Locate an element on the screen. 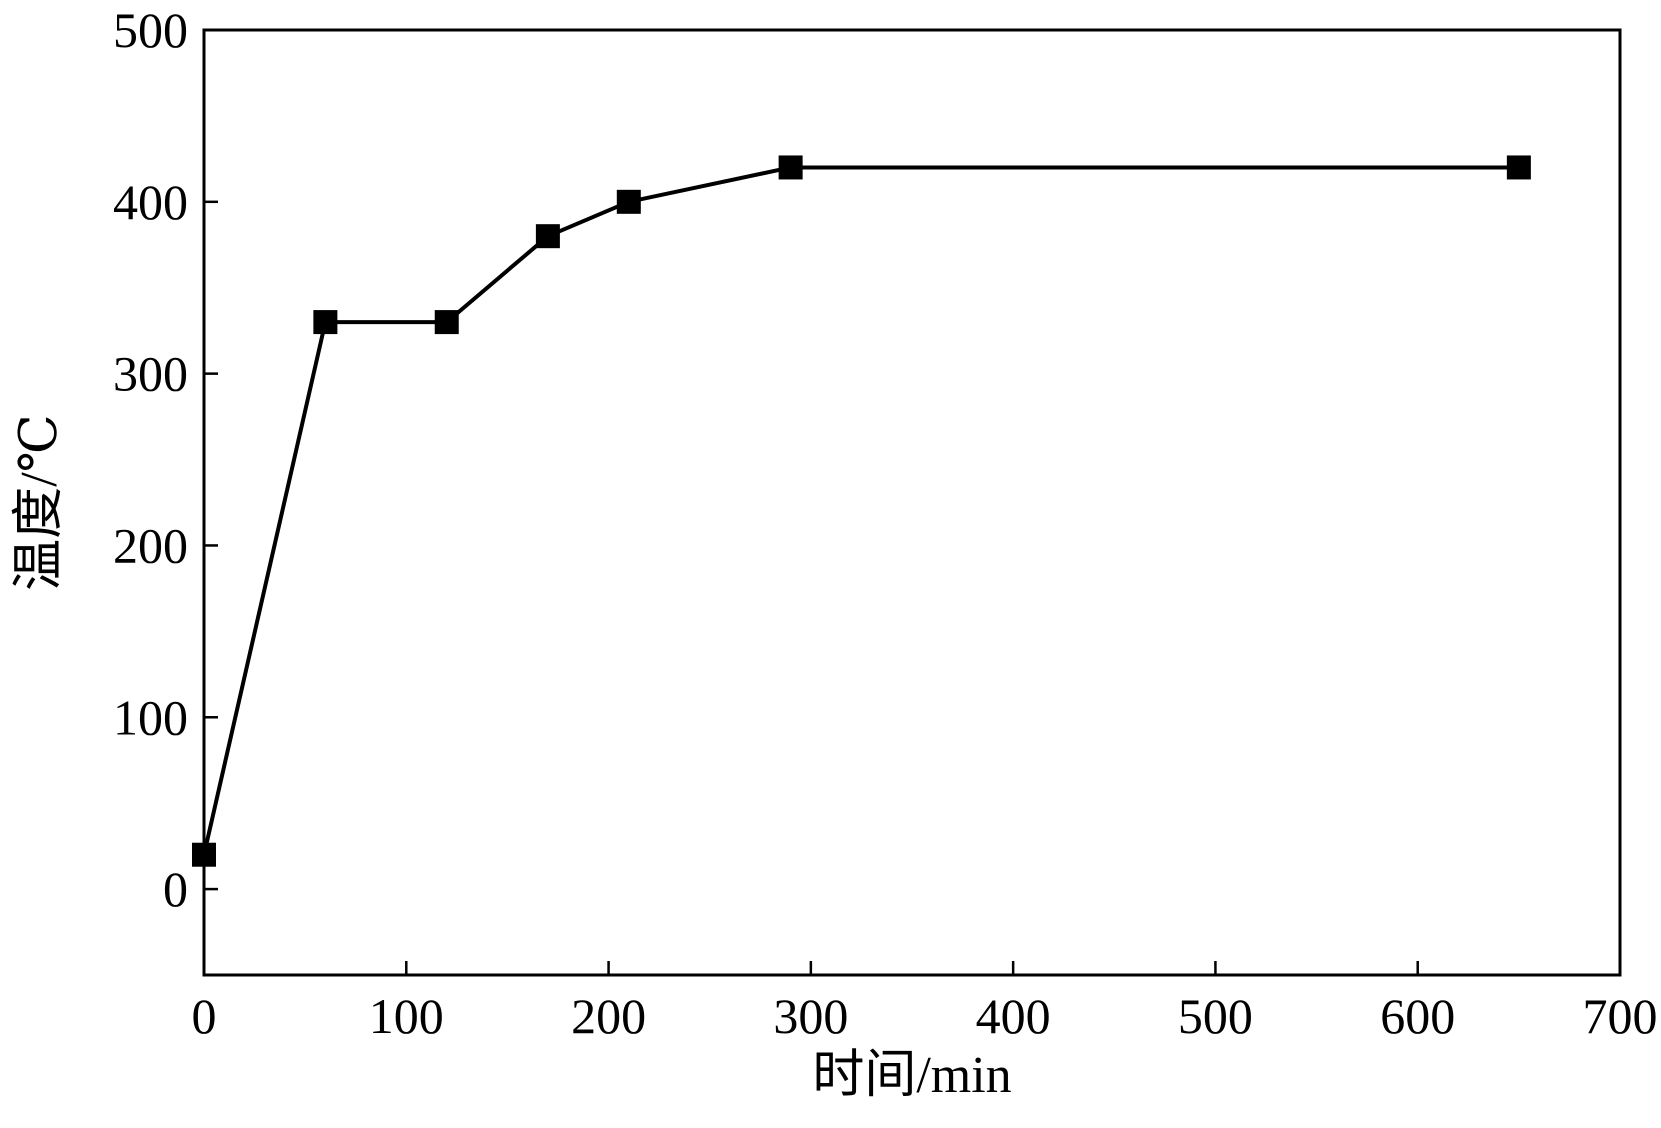  y-tick-label: 100 is located at coordinates (150, 717).